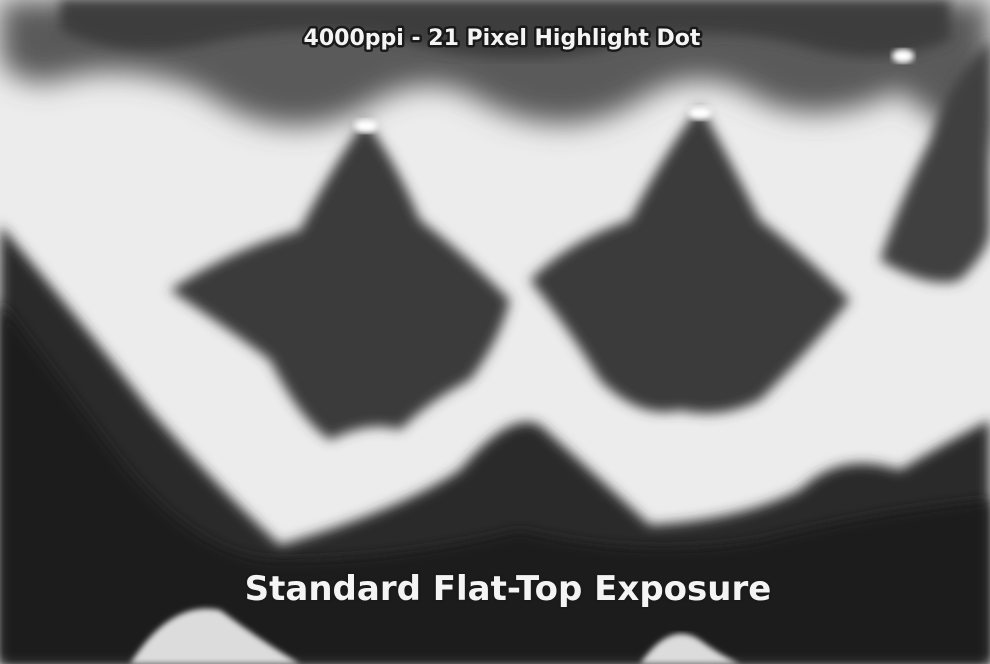  Describe the element at coordinates (508, 589) in the screenshot. I see `caption-bottom: Standard Flat-Top Exposure` at that location.